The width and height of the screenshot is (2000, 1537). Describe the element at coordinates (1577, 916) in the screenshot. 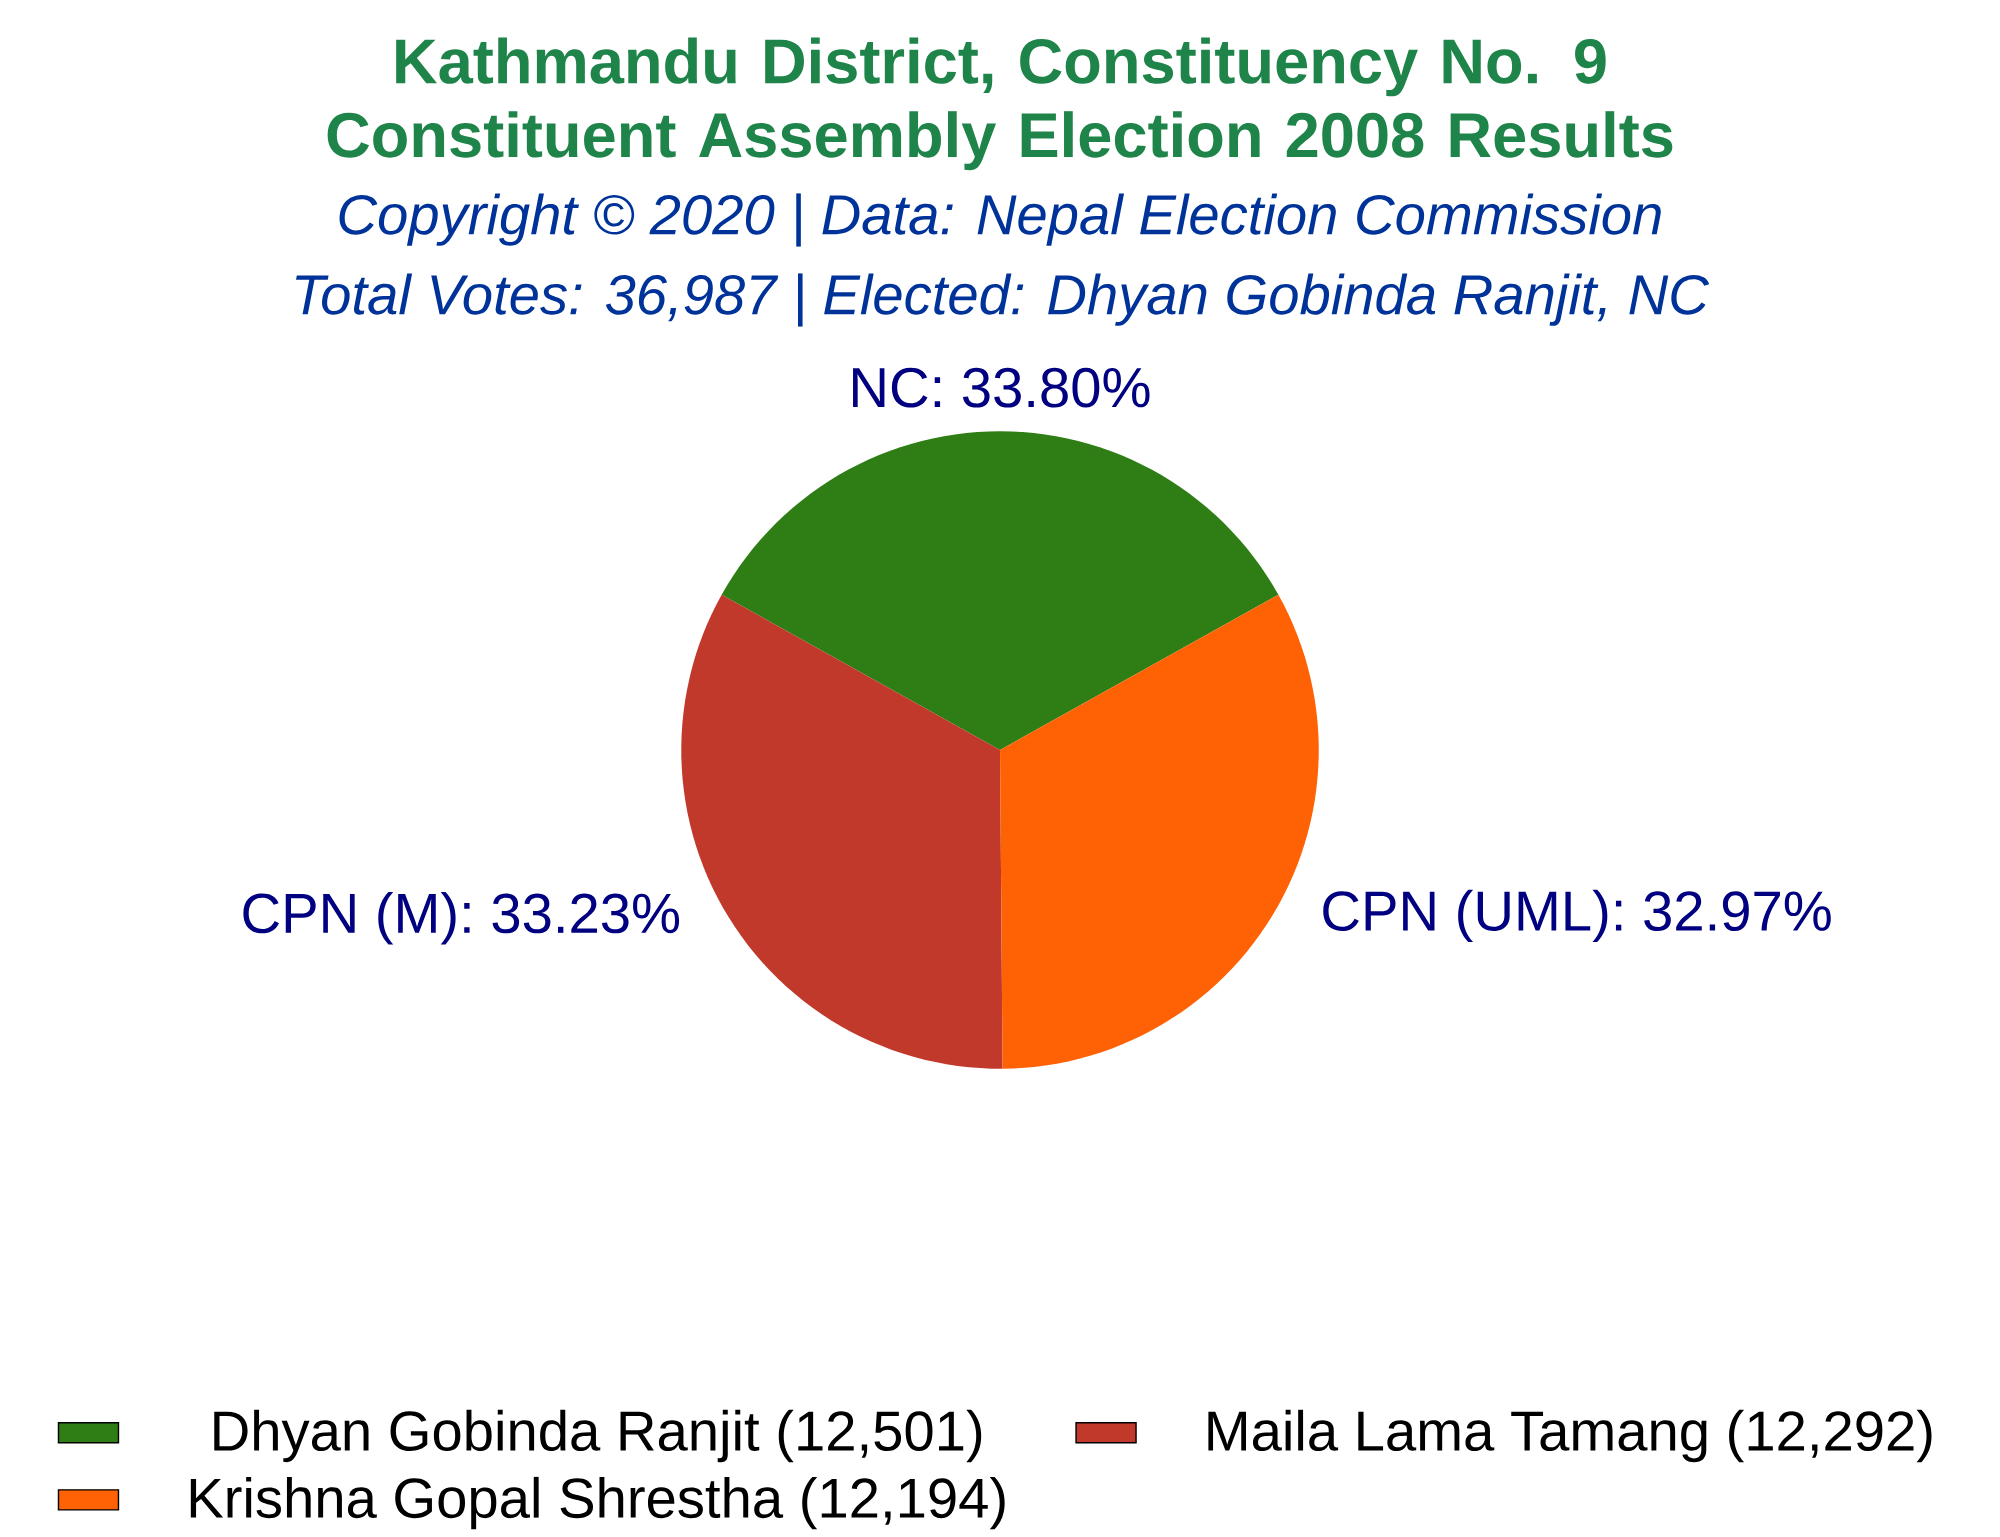

I see `data-label: CPN (UML): 32.97%` at that location.